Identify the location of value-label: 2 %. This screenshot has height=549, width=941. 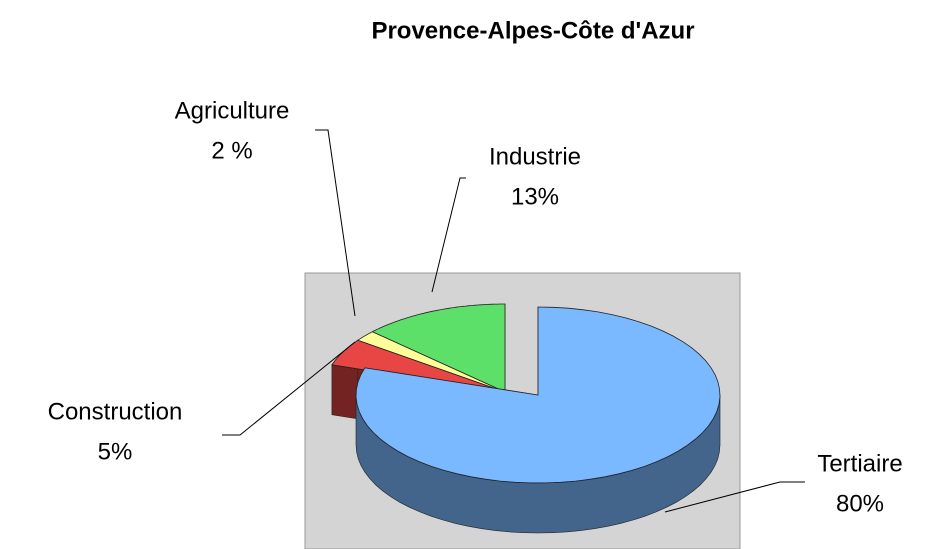
(231, 150).